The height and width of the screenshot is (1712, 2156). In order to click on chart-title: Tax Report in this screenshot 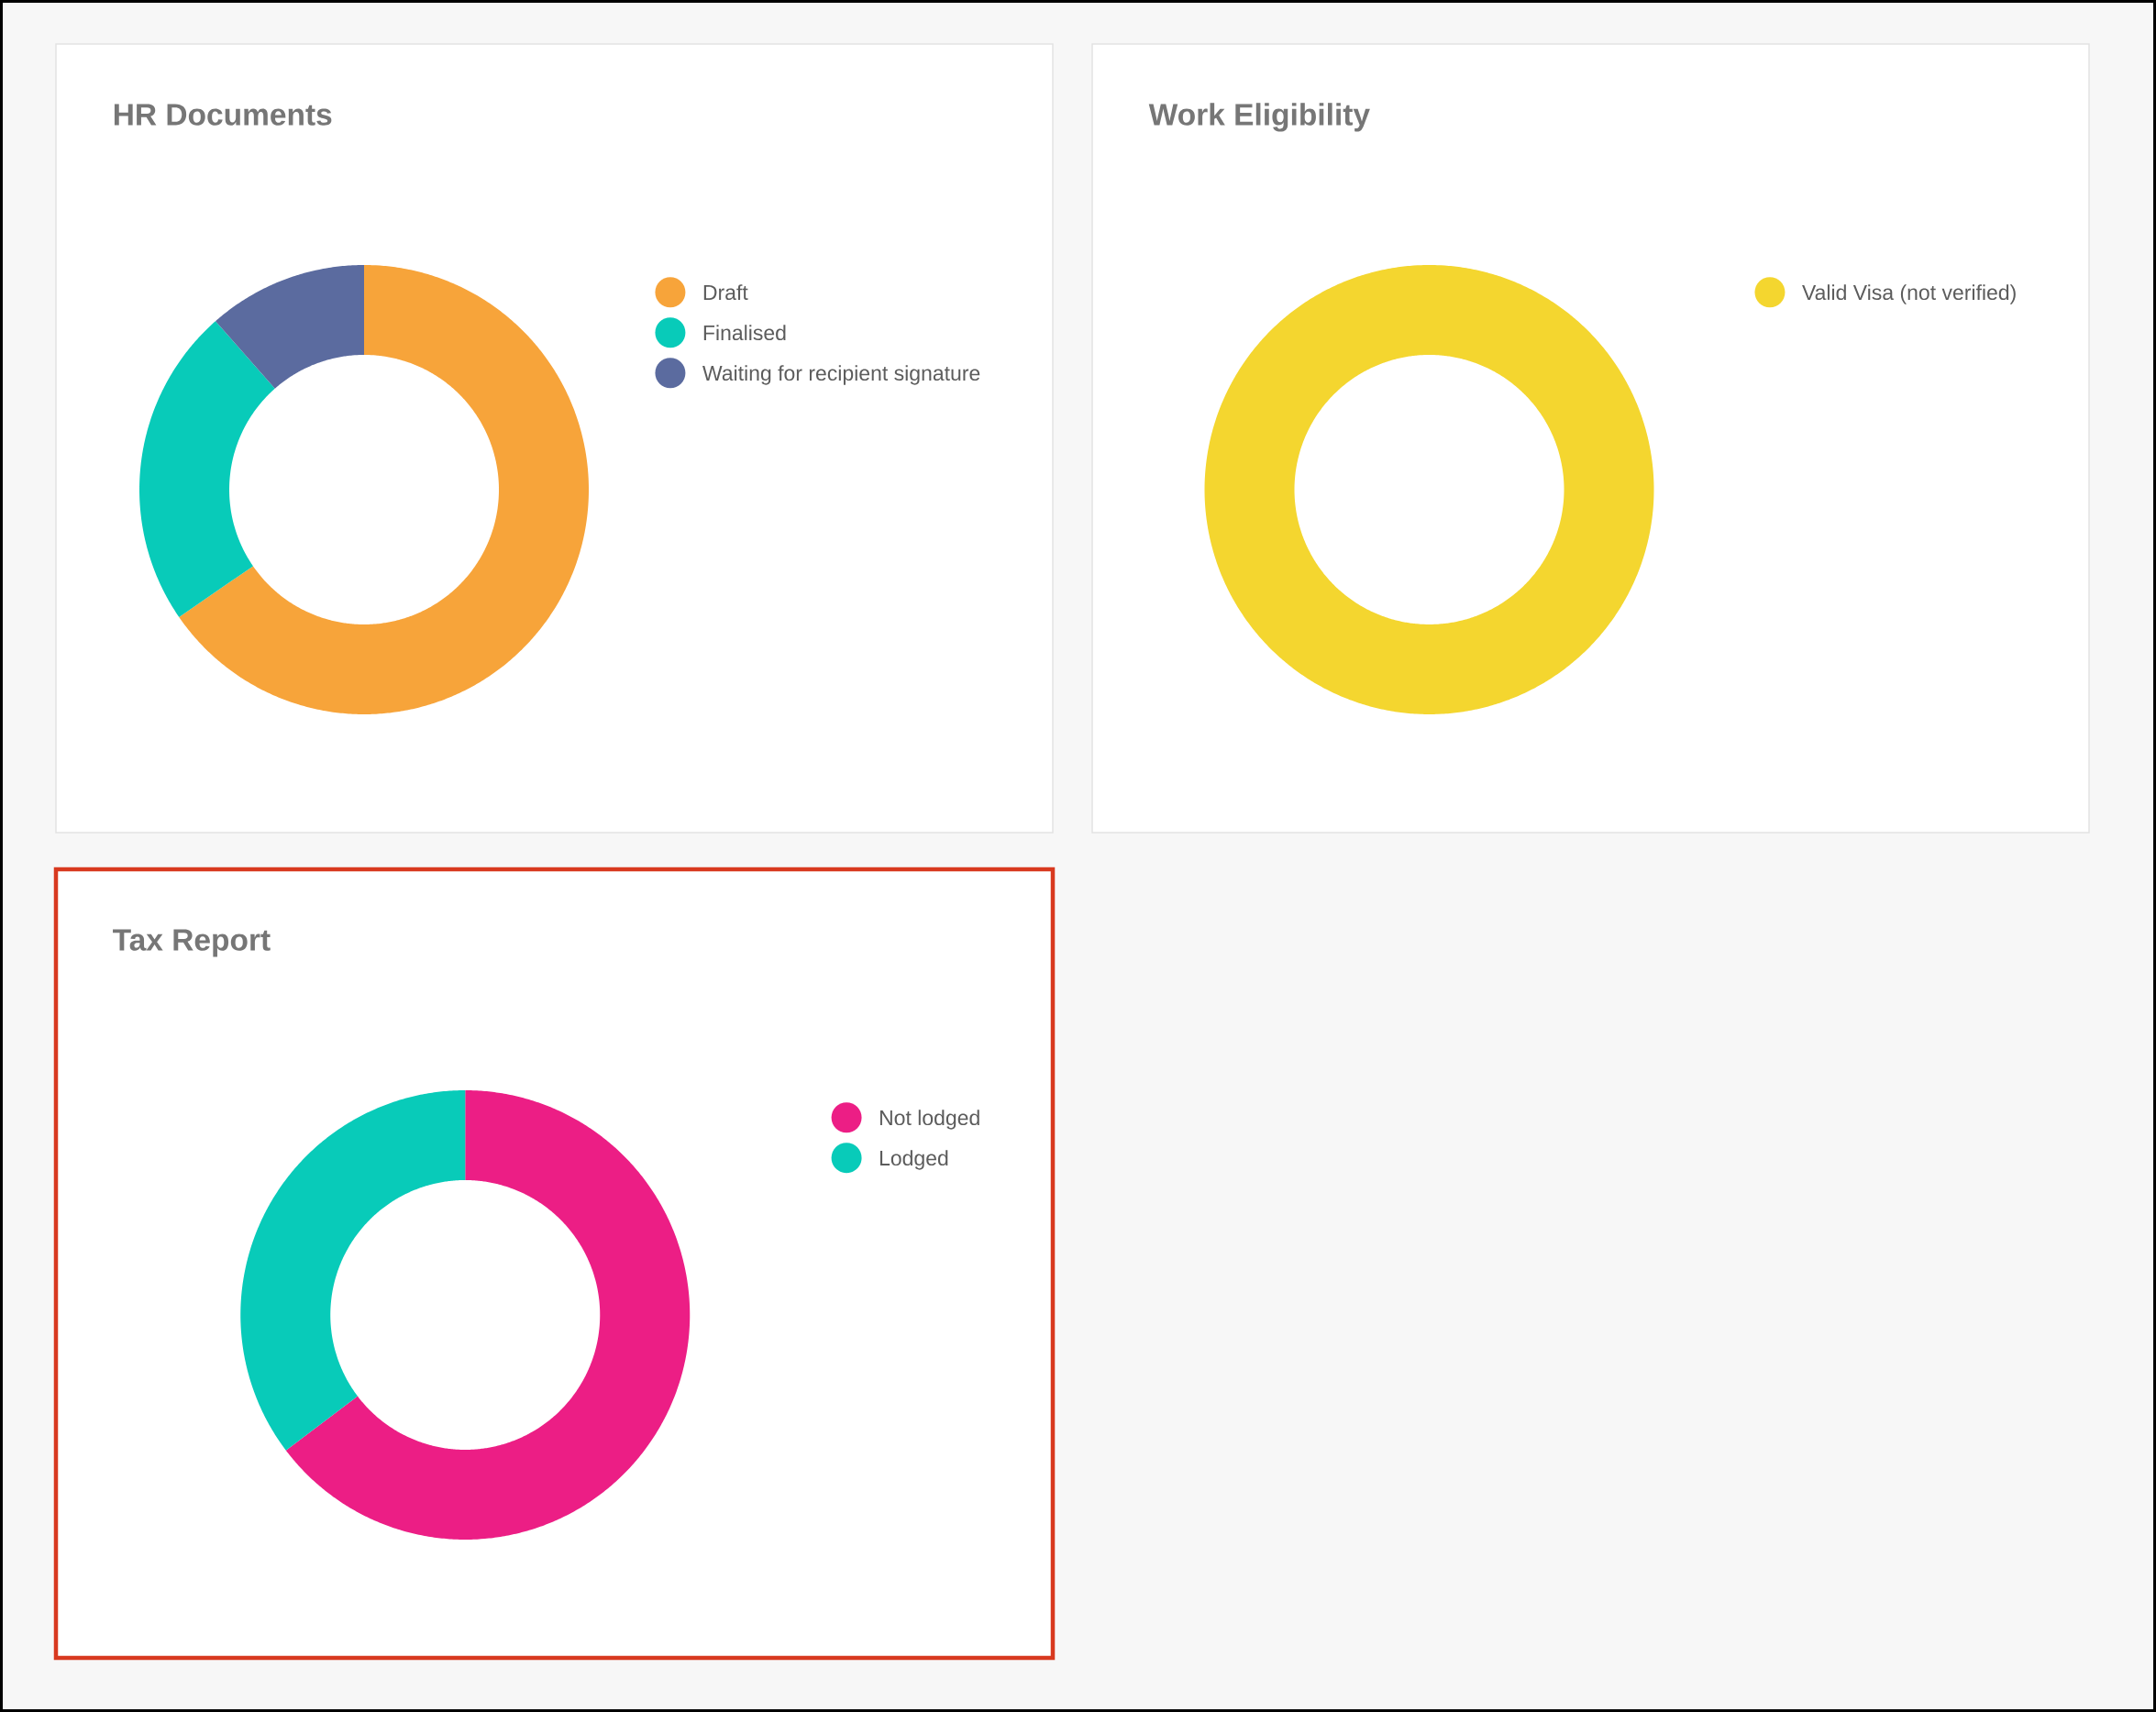, I will do `click(192, 943)`.